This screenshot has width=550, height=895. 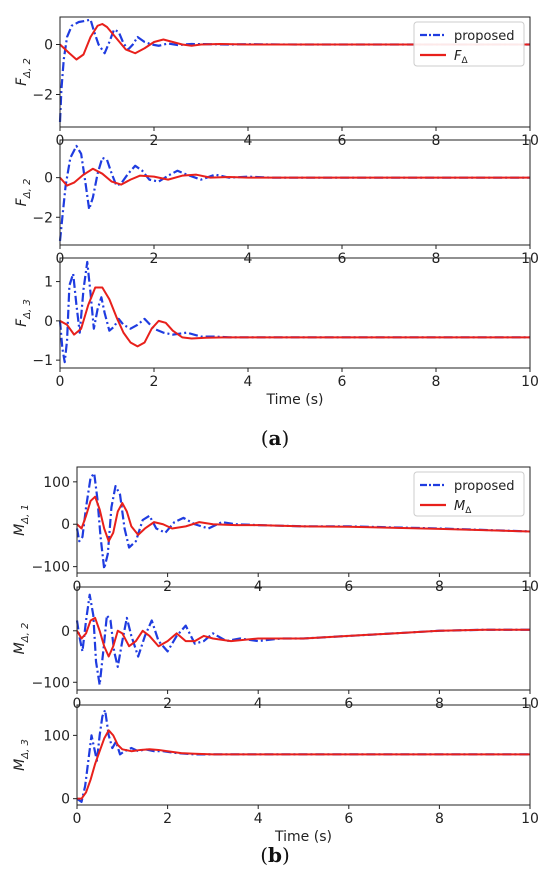 I want to click on legend-label: FΔ, so click(x=461, y=57).